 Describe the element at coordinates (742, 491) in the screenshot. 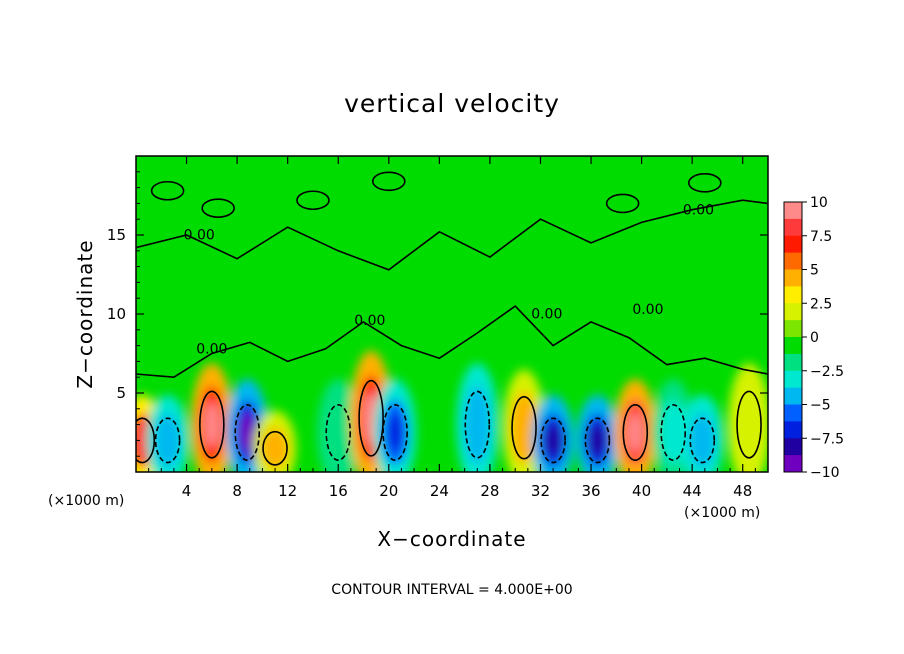

I see `x-tick-label: 48` at that location.